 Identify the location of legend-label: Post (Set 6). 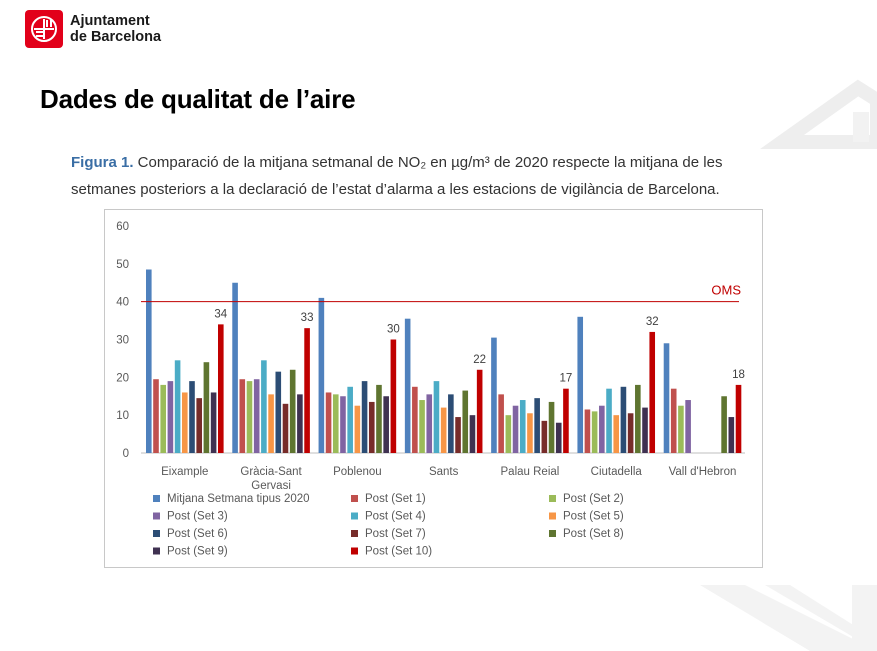
(197, 534).